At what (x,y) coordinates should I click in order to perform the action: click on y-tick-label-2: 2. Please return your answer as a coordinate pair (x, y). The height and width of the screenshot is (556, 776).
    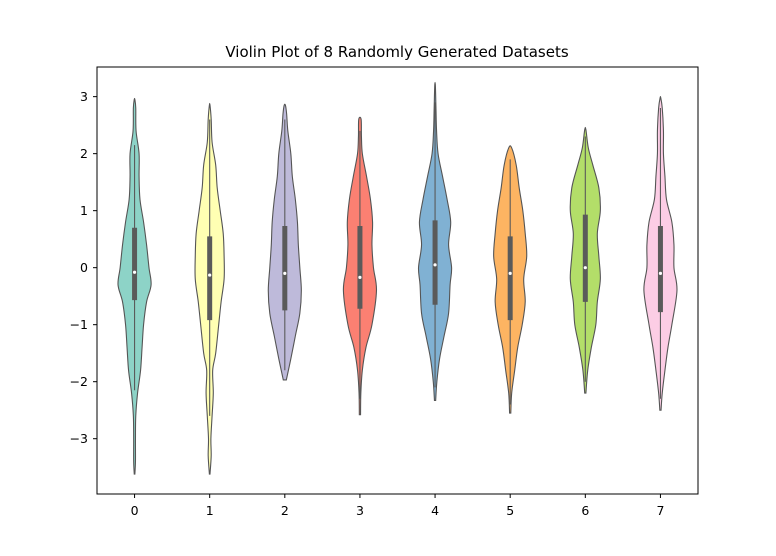
    Looking at the image, I should click on (84, 153).